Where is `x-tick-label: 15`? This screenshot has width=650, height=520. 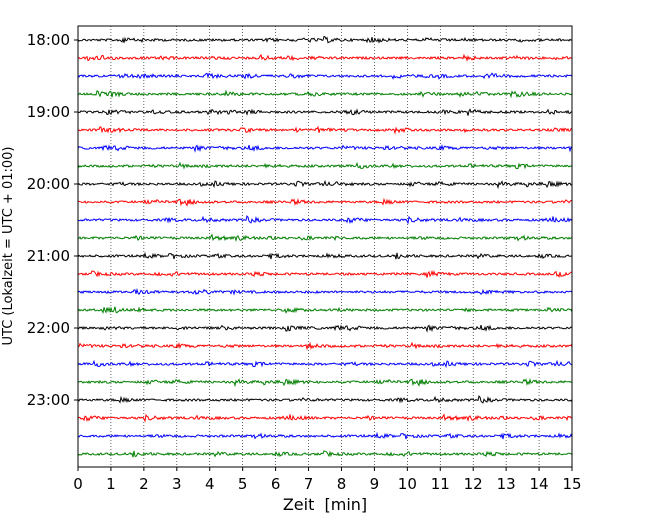 x-tick-label: 15 is located at coordinates (571, 484).